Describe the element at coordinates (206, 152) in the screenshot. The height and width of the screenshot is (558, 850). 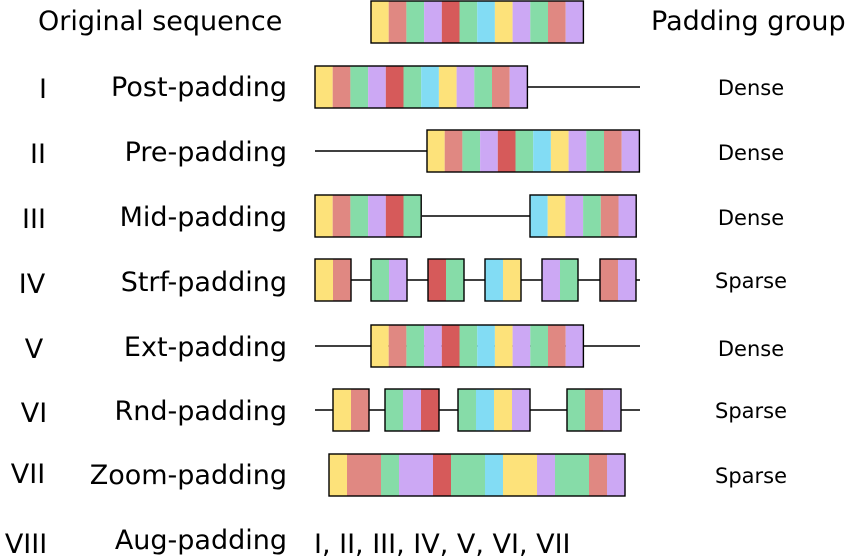
I see `row-label: Pre-padding` at that location.